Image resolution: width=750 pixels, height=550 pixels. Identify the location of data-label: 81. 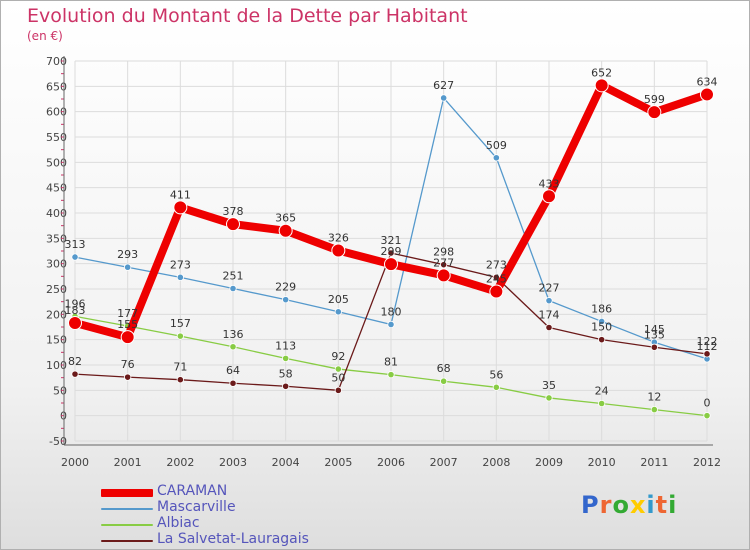
(391, 362).